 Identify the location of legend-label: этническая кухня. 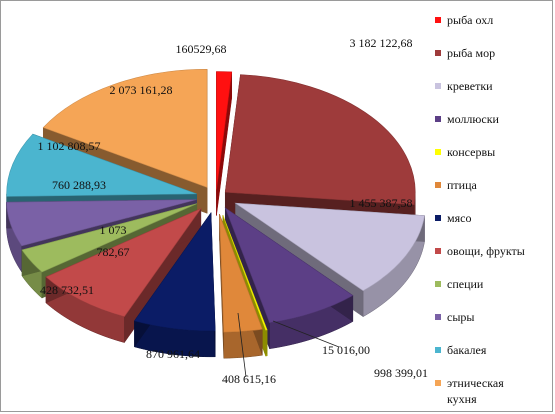
(475, 391).